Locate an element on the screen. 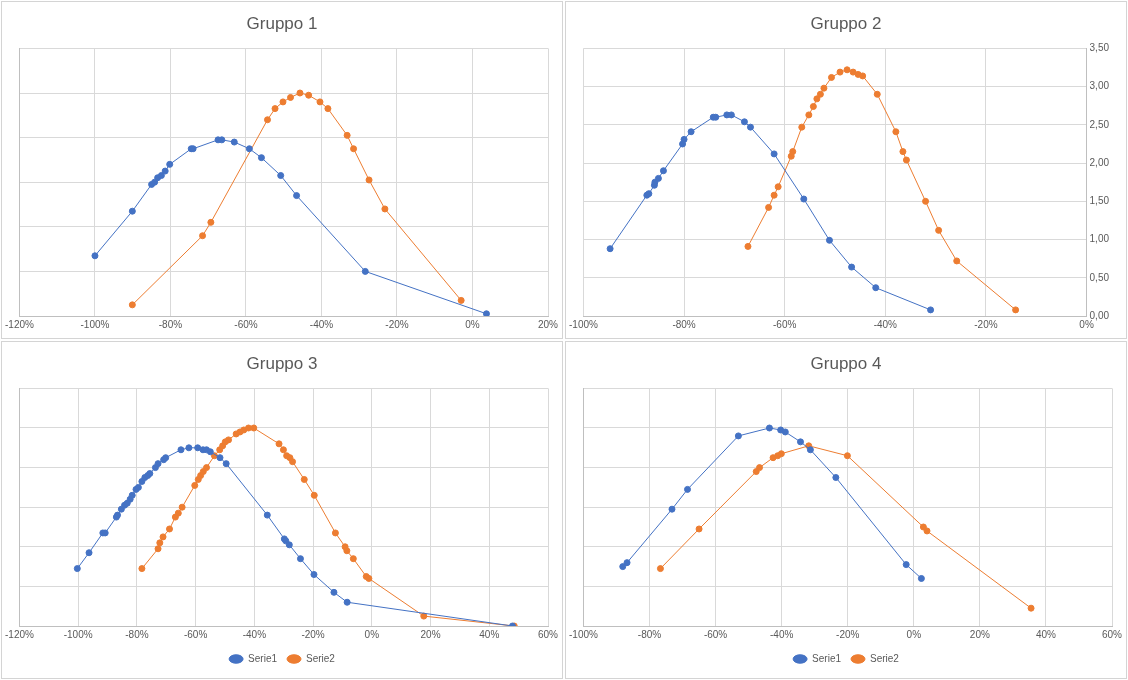  y2-tick-label: 0,00 is located at coordinates (1099, 315).